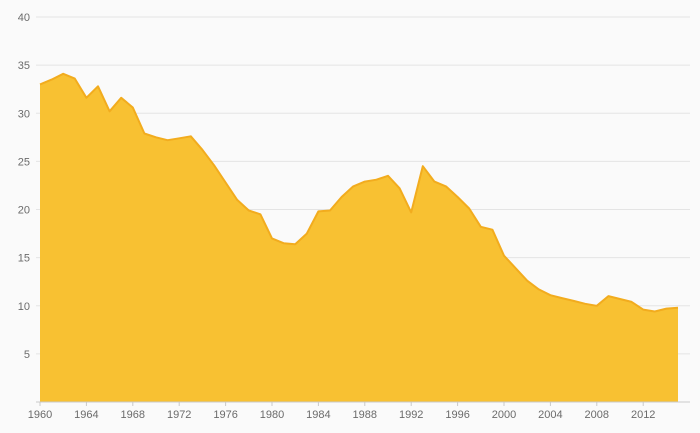  Describe the element at coordinates (40, 415) in the screenshot. I see `x-tick-label: 1960` at that location.